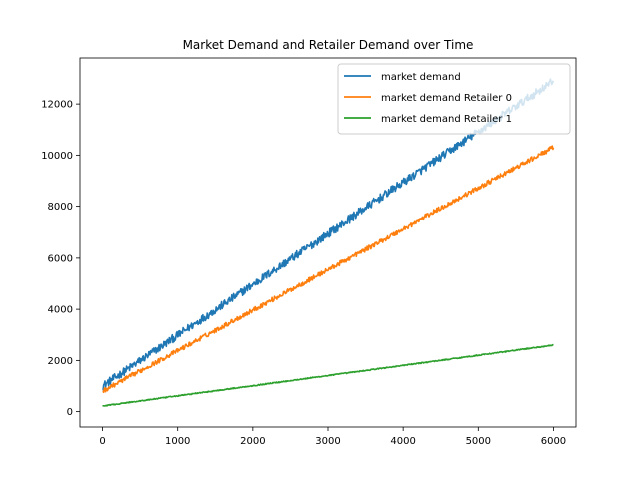 This screenshot has width=640, height=480. I want to click on y-tick-label-6: 12000, so click(57, 105).